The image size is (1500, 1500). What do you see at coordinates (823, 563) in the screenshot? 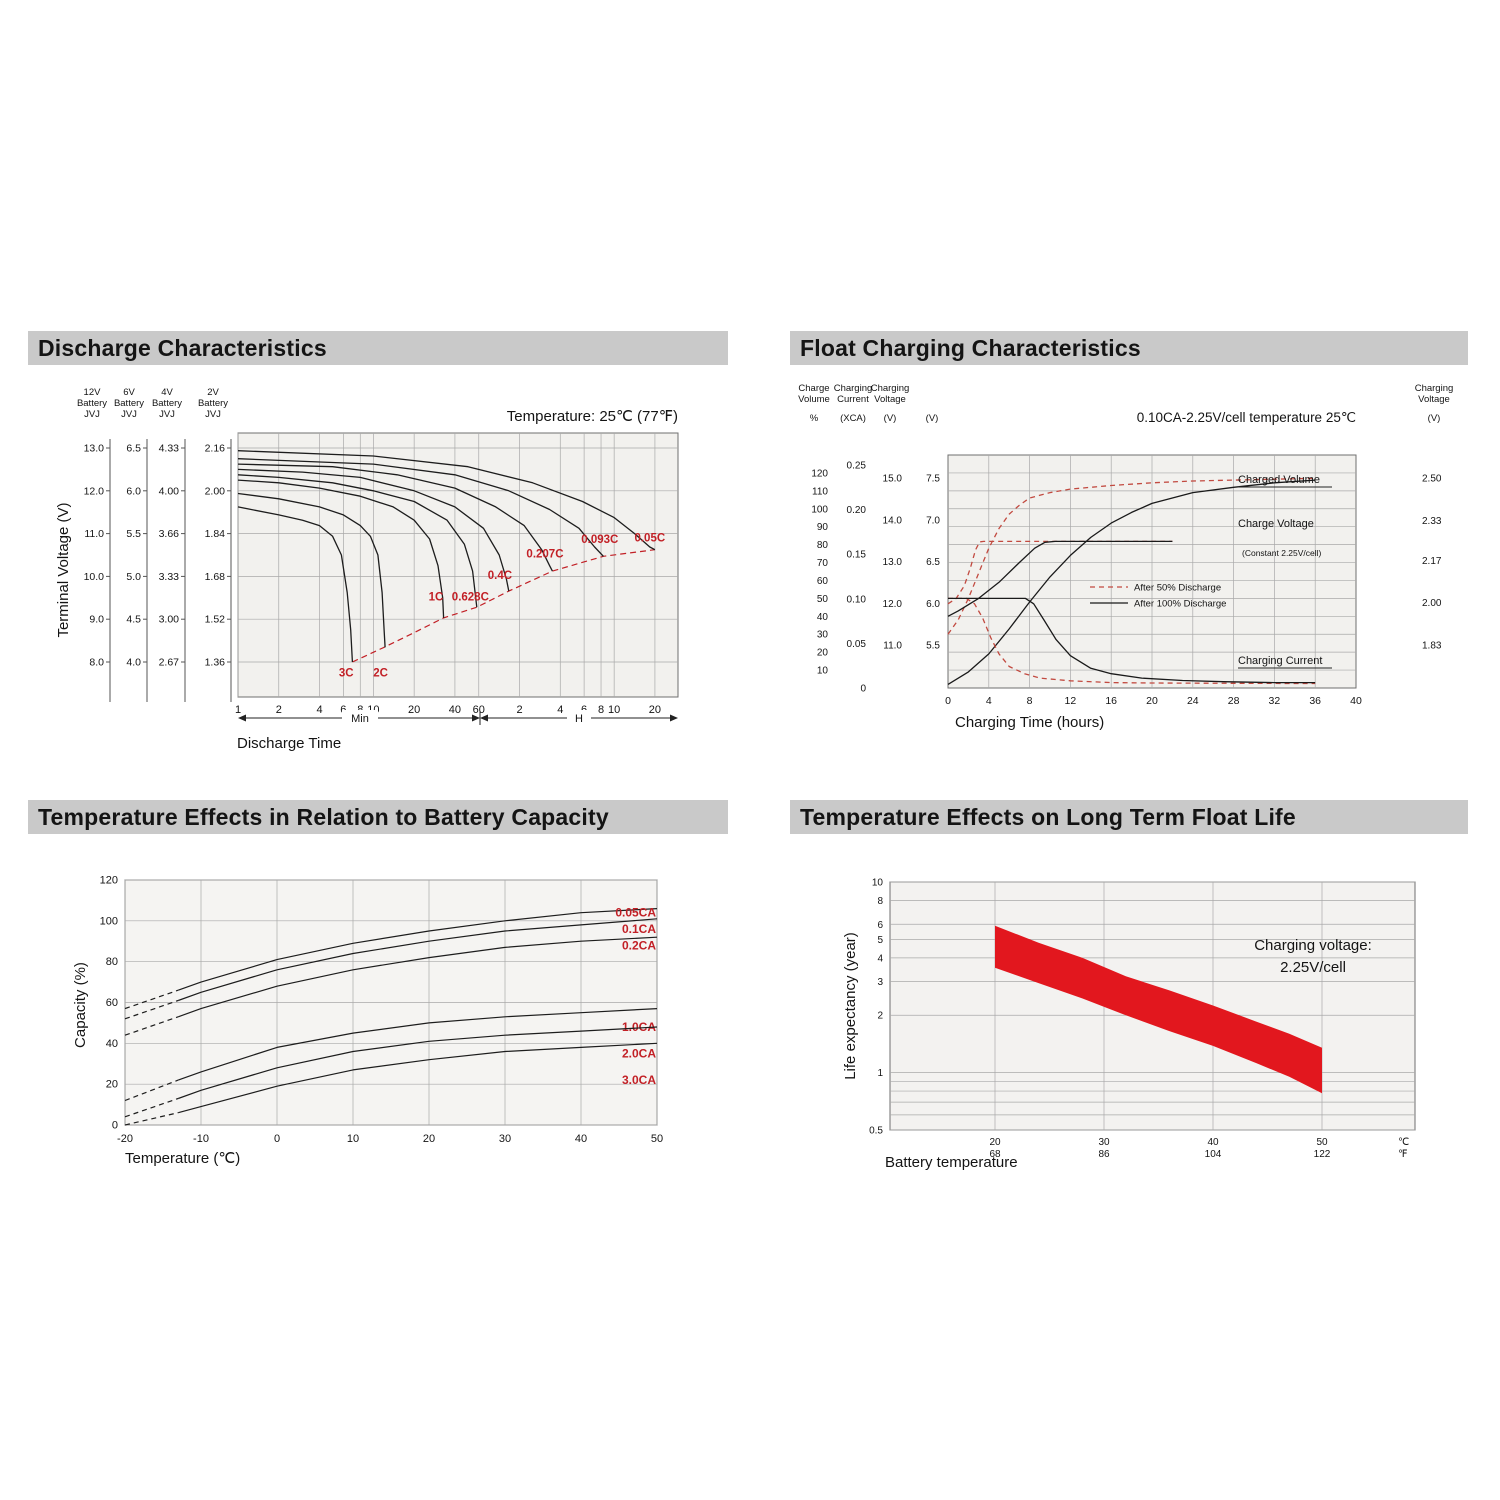
I see `y-tick-label: 70` at bounding box center [823, 563].